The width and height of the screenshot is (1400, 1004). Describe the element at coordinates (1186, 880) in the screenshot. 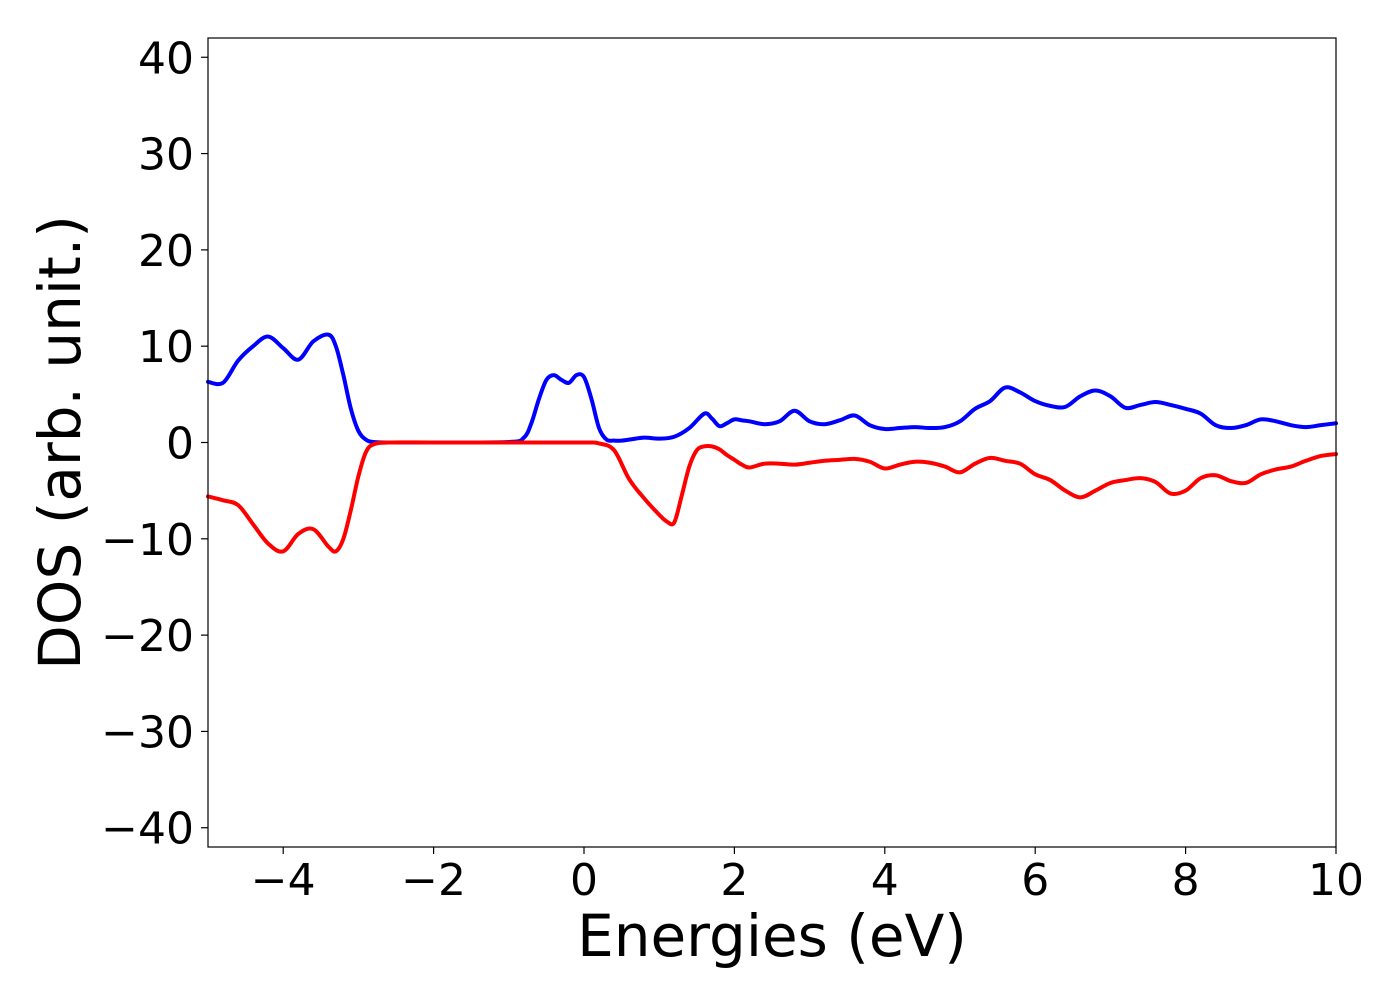

I see `x-tick-label: 8` at that location.